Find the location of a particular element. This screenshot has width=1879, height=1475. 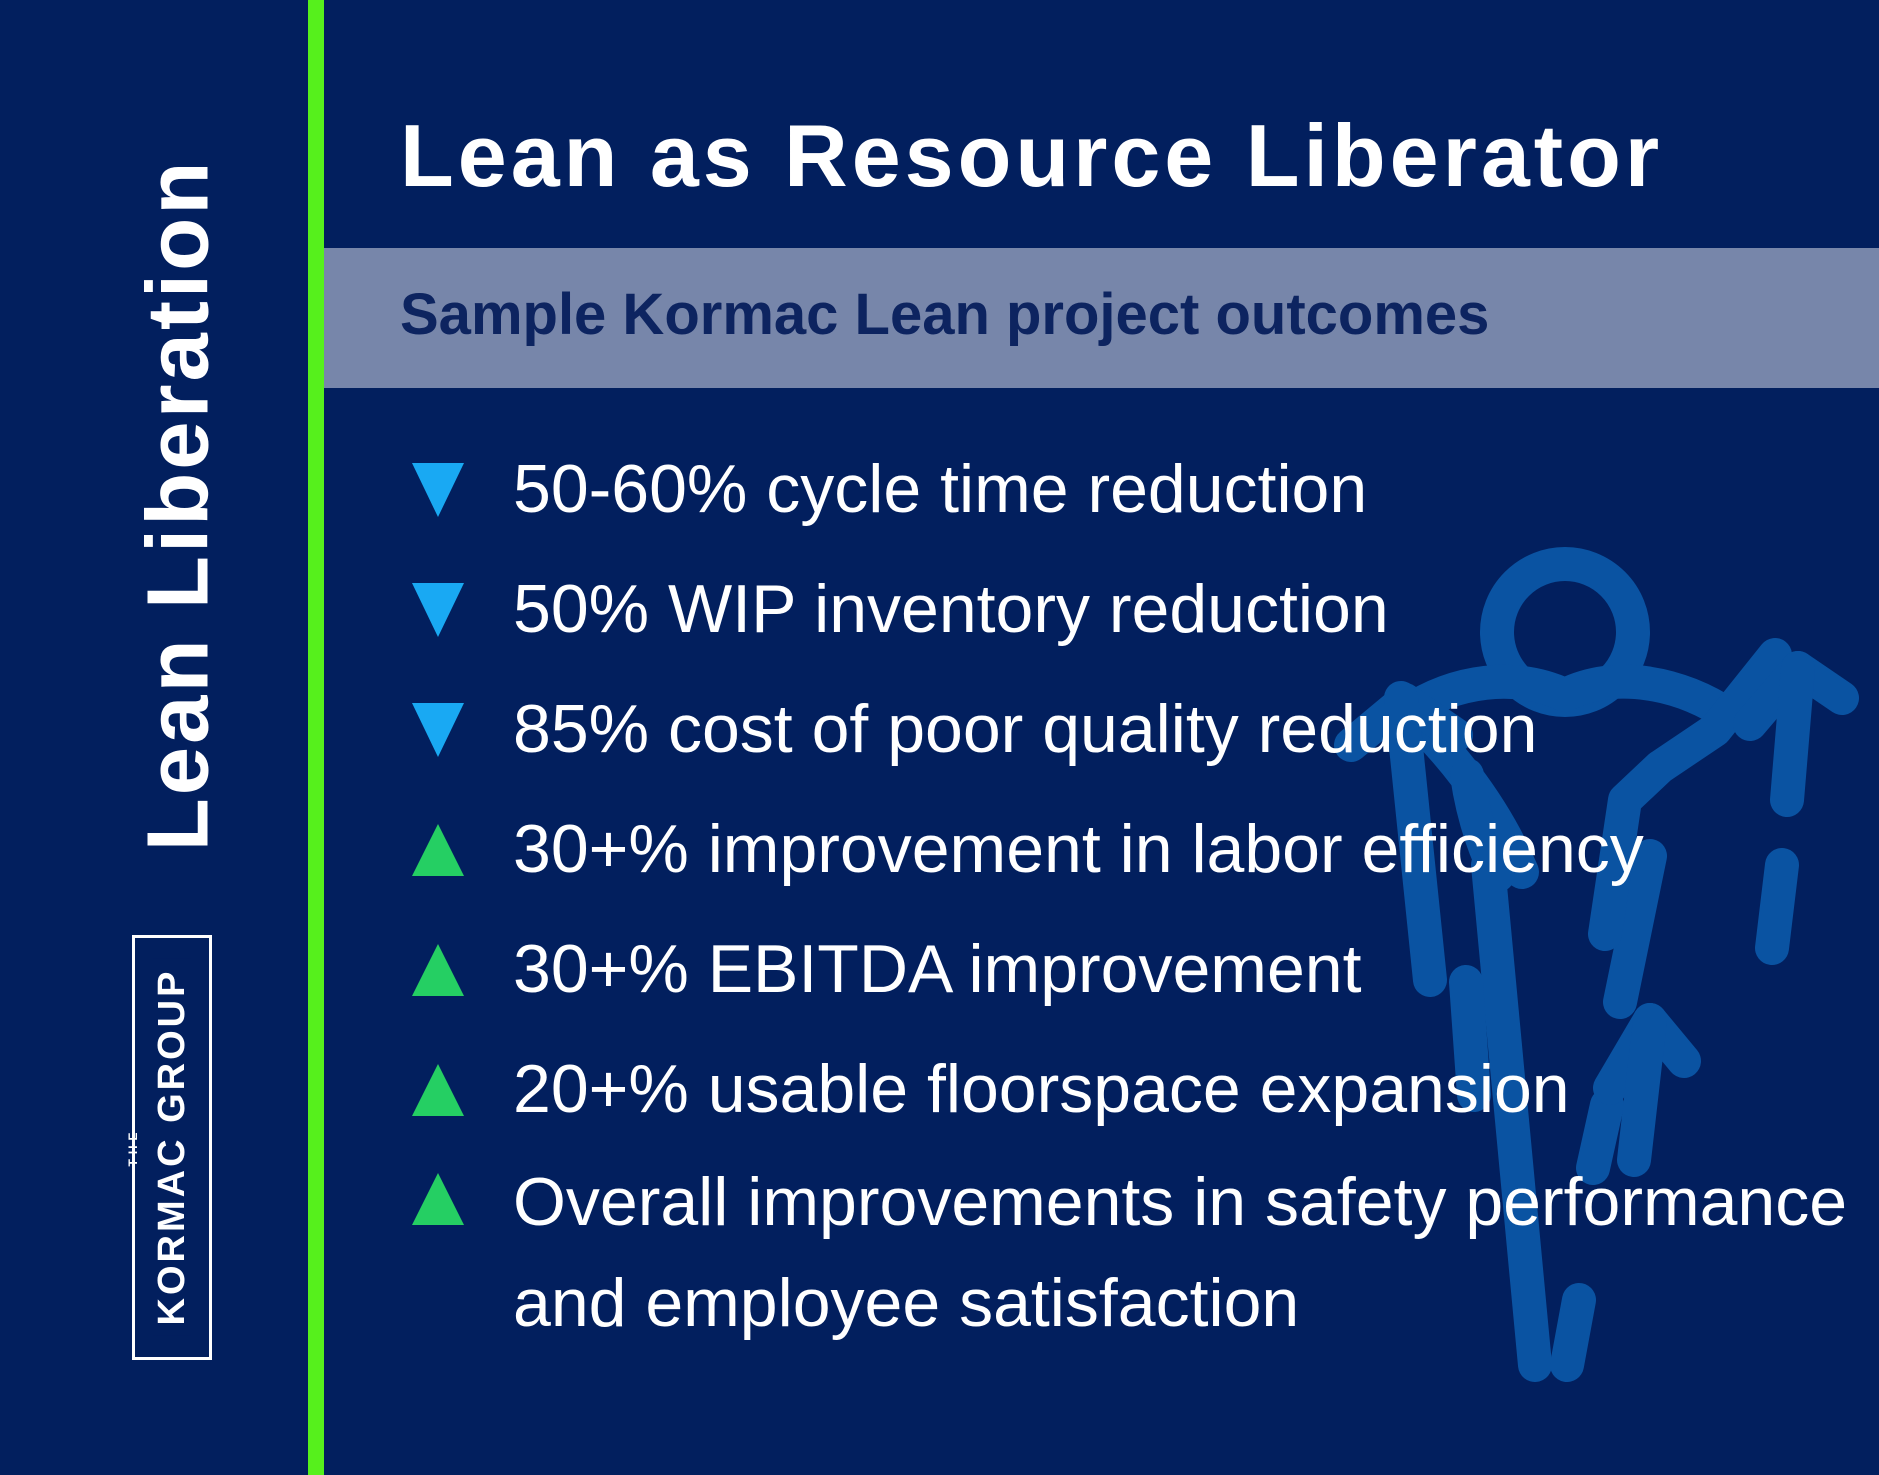

outcome-item-ebitda: 30+% EBITDA improvement is located at coordinates (1130, 970).